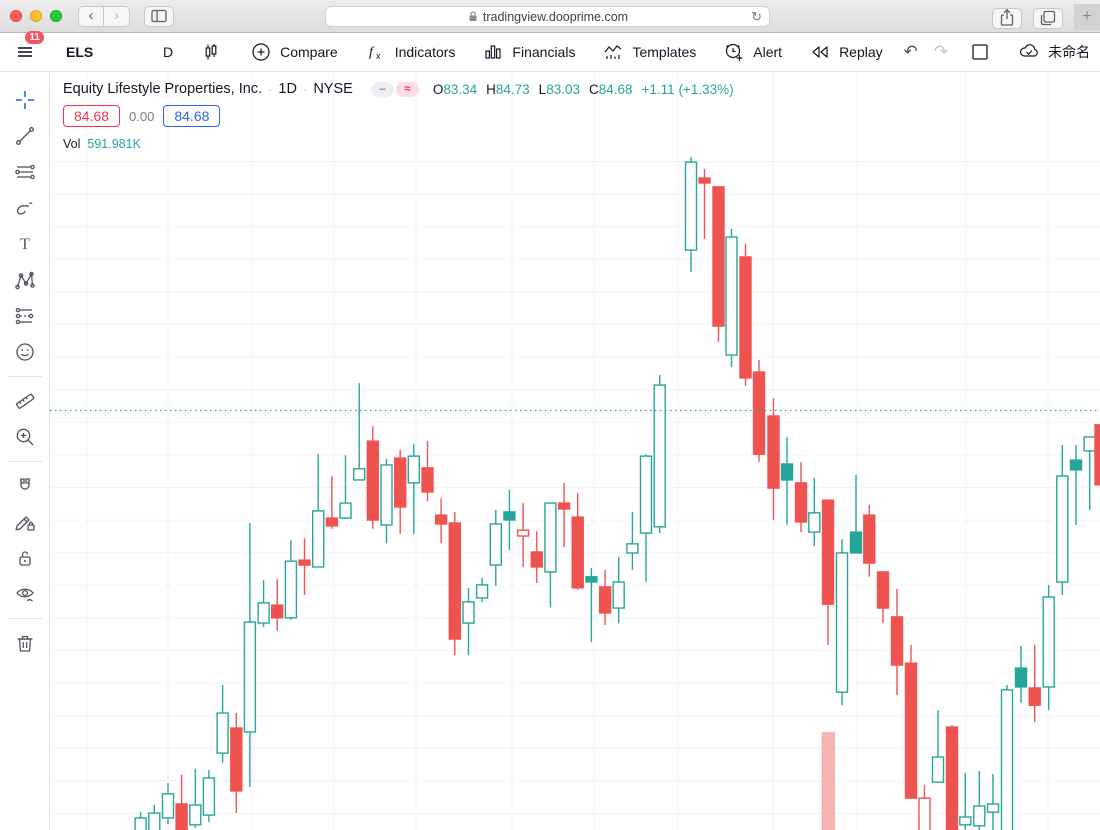 The width and height of the screenshot is (1100, 830). I want to click on save-layout-button: 未命名, so click(1052, 52).